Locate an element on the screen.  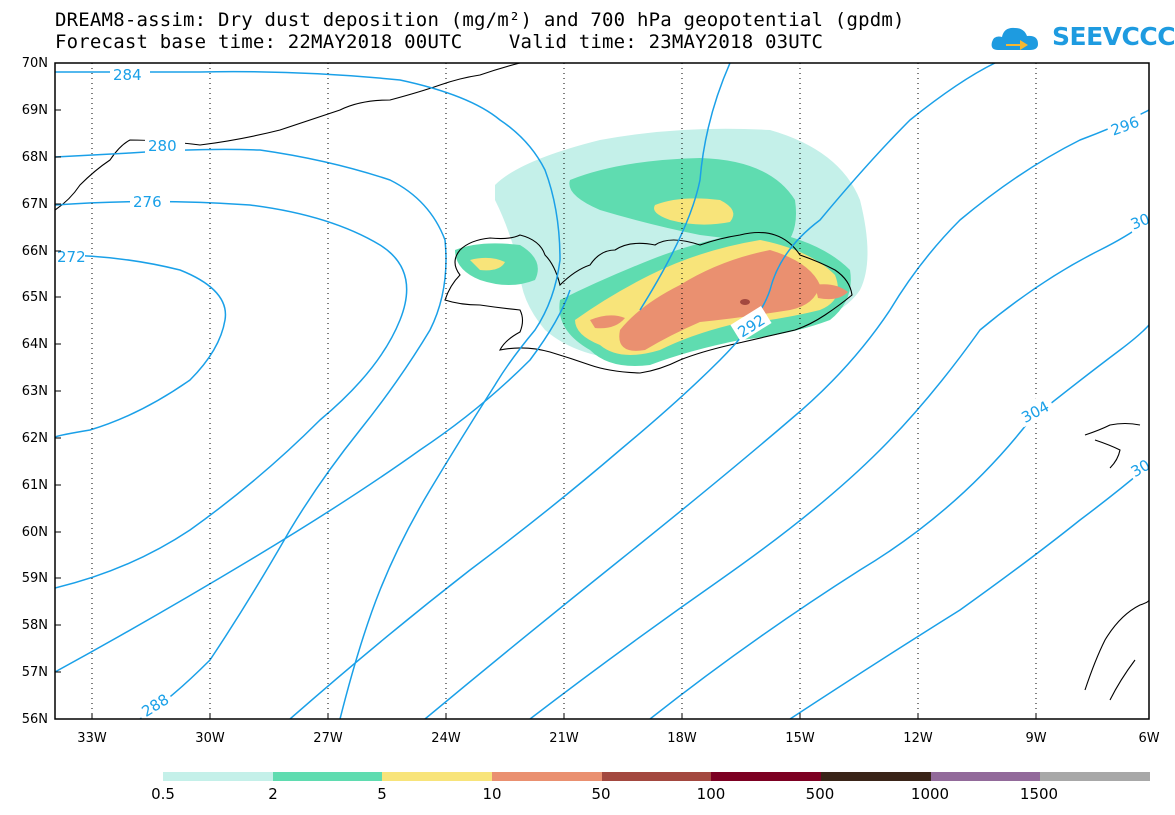
lat-label: 64N is located at coordinates (34, 344).